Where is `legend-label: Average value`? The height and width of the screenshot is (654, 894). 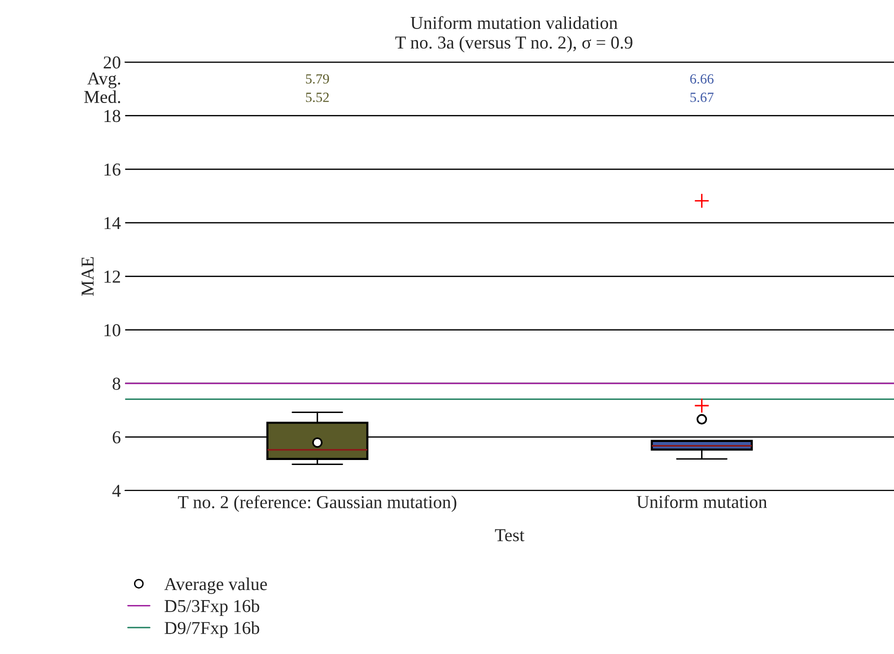 legend-label: Average value is located at coordinates (215, 586).